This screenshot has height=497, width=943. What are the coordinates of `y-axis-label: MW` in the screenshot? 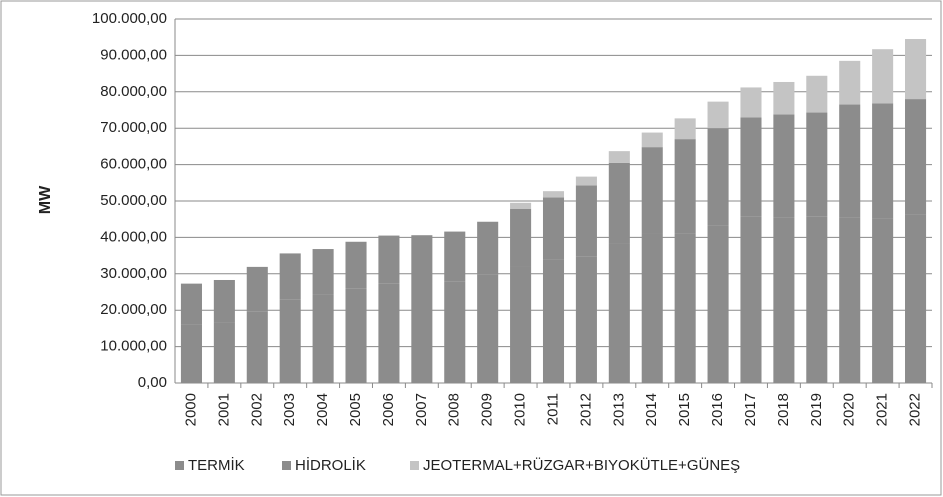 It's located at (45, 199).